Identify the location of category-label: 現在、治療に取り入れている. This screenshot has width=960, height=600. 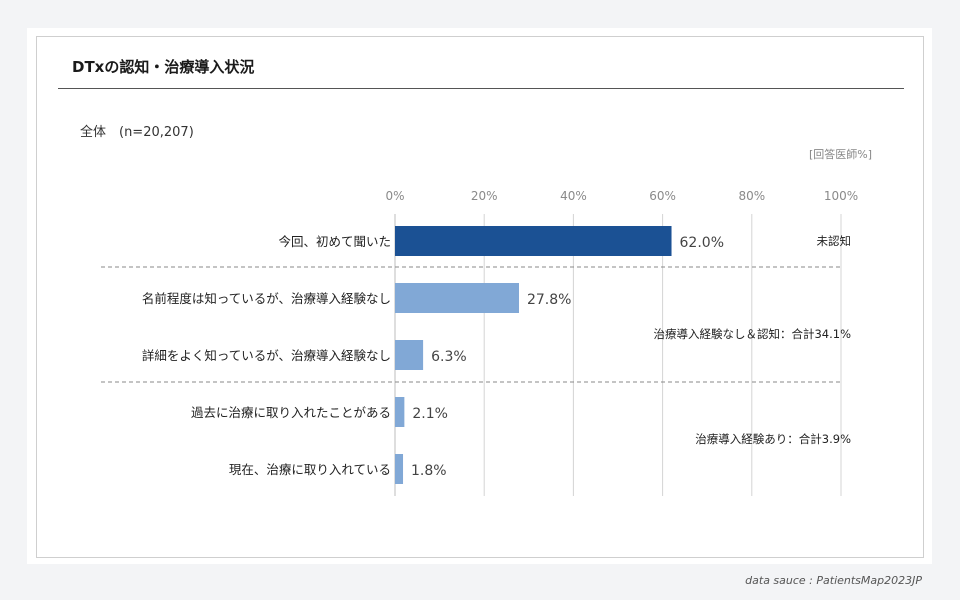
(310, 469).